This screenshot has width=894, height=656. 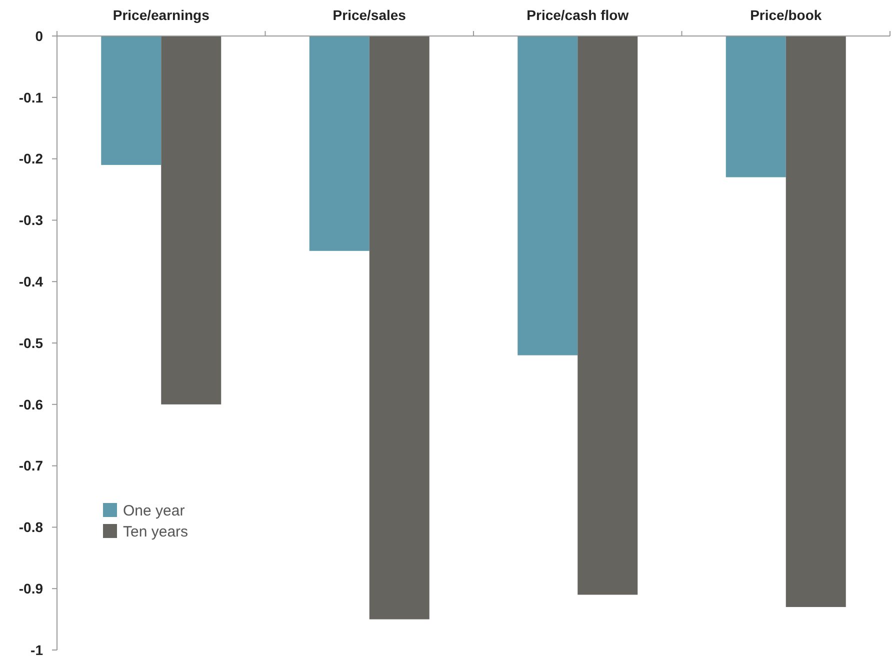 What do you see at coordinates (369, 15) in the screenshot?
I see `x-tick-label: Price/sales` at bounding box center [369, 15].